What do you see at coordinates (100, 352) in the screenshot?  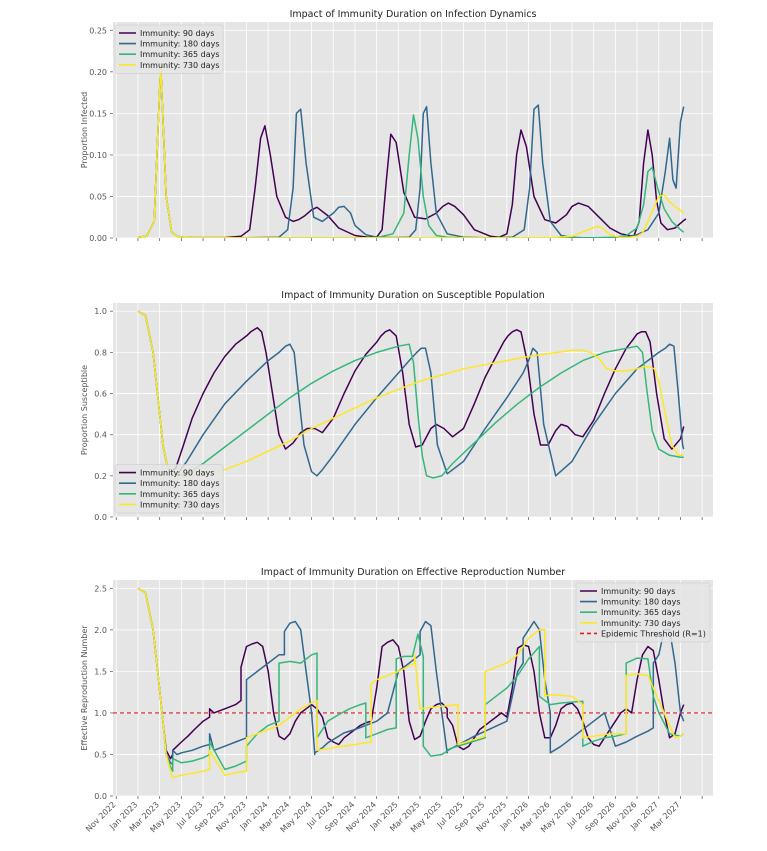 I see `y-tick-label: 0.8` at bounding box center [100, 352].